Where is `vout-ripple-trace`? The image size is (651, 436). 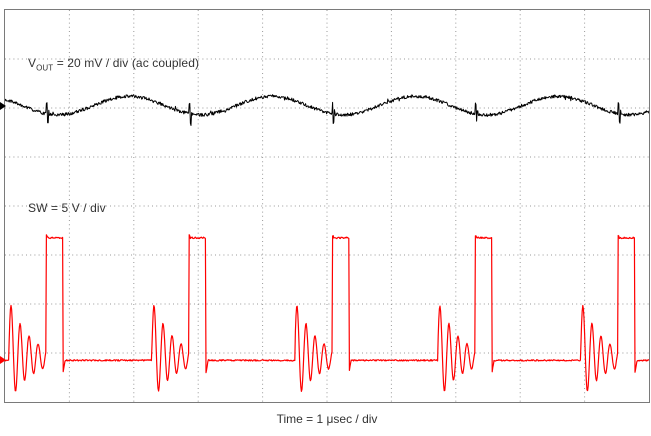 vout-ripple-trace is located at coordinates (327, 110).